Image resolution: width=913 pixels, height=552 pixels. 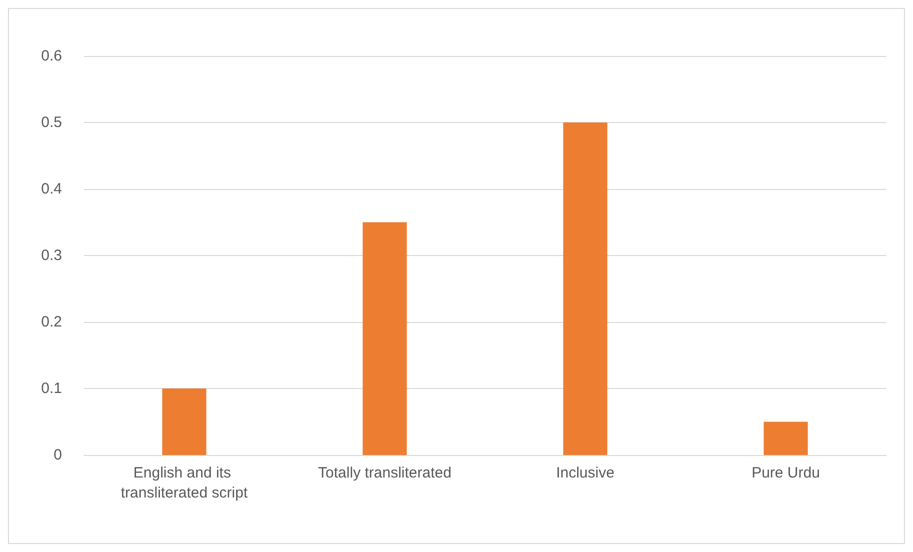 I want to click on x-tick-label: Pure Urdu, so click(x=786, y=473).